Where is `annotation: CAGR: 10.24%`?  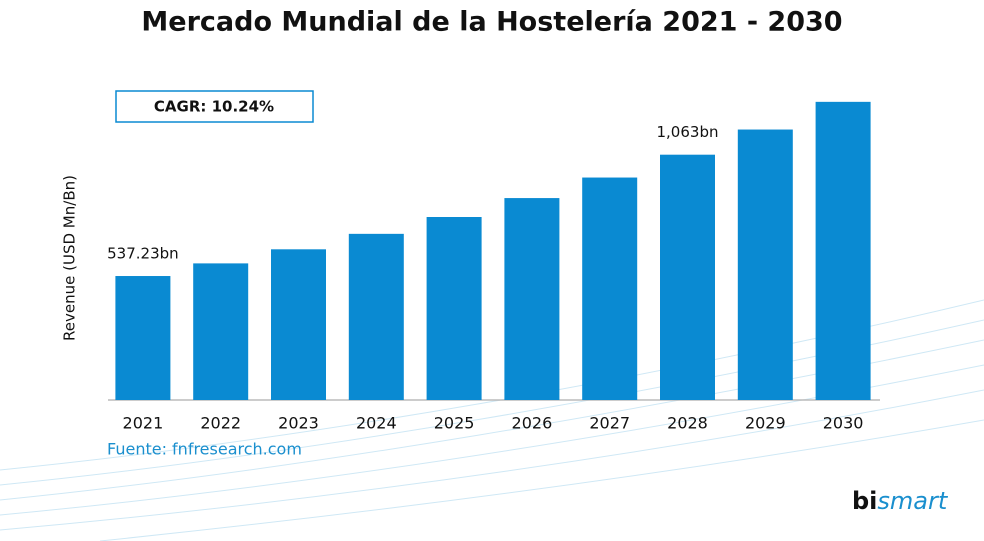 annotation: CAGR: 10.24% is located at coordinates (214, 107).